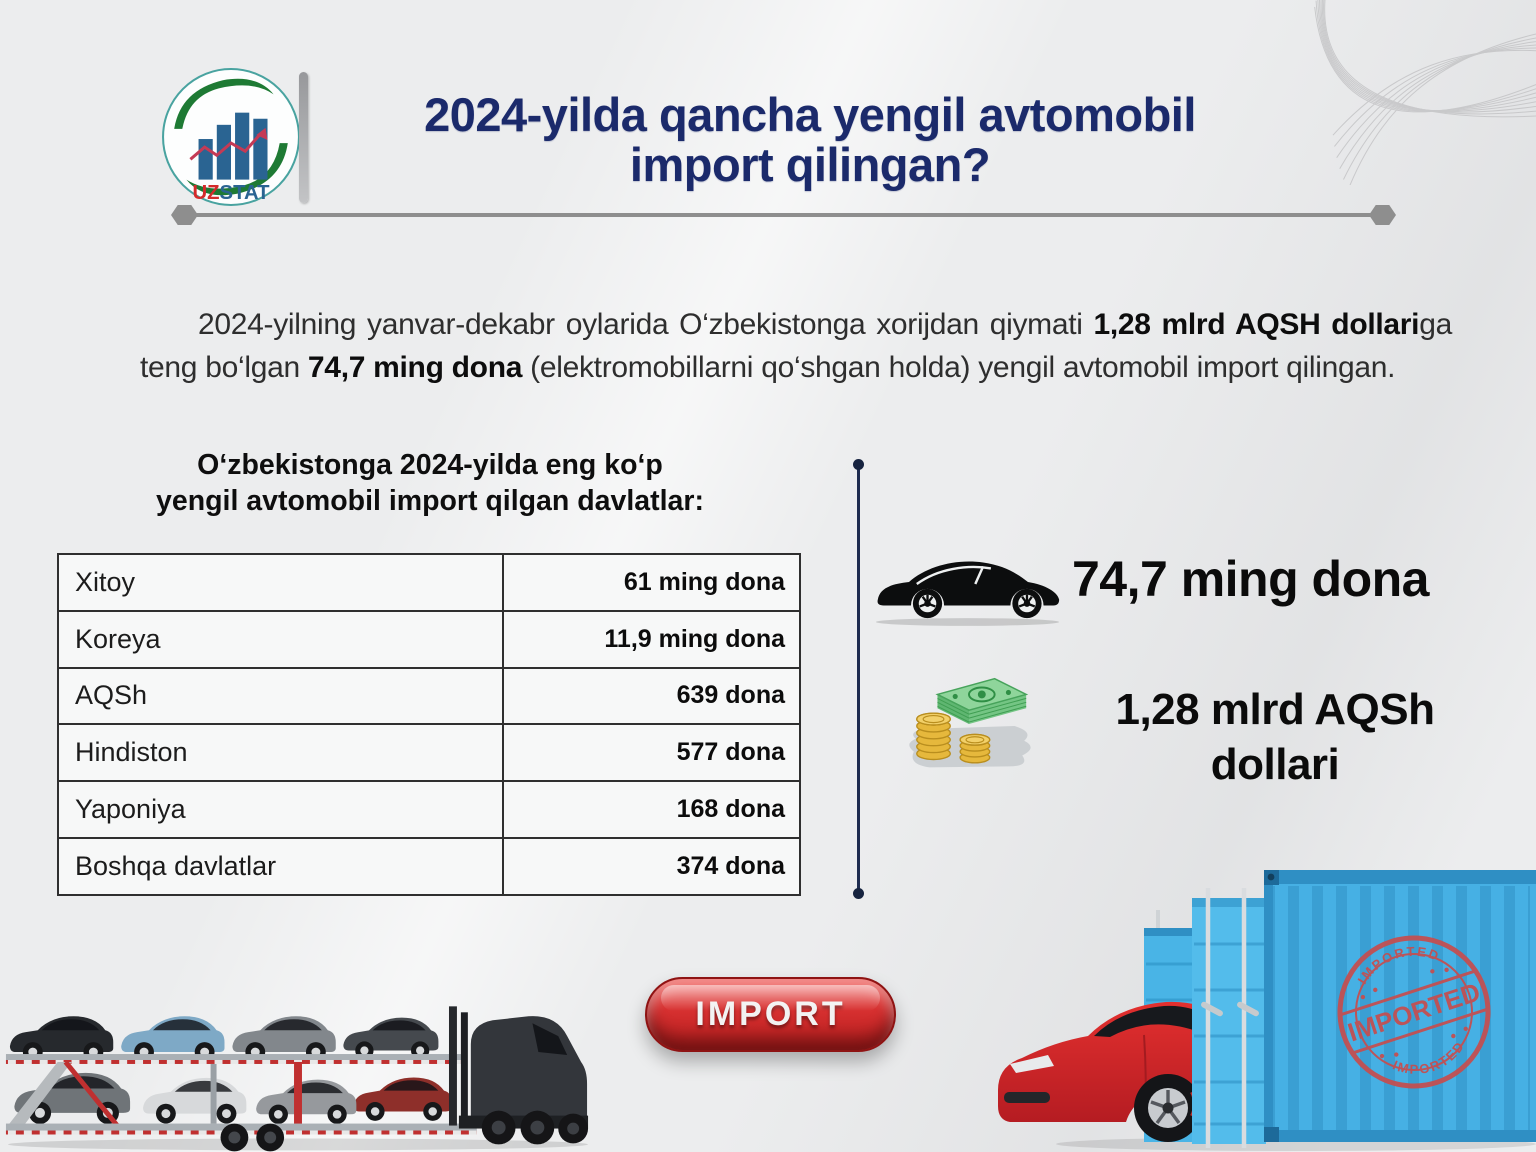 The image size is (1536, 1152). I want to click on vertical-separator, so click(858, 679).